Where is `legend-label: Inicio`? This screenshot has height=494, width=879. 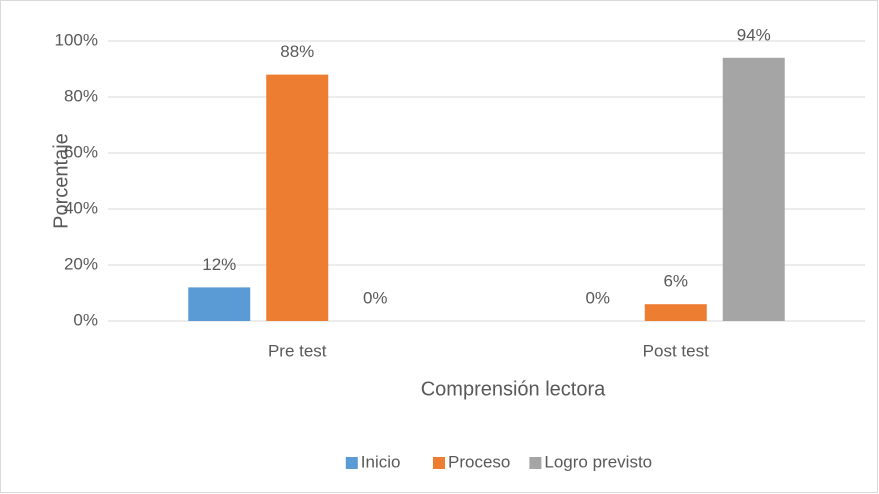 legend-label: Inicio is located at coordinates (381, 461).